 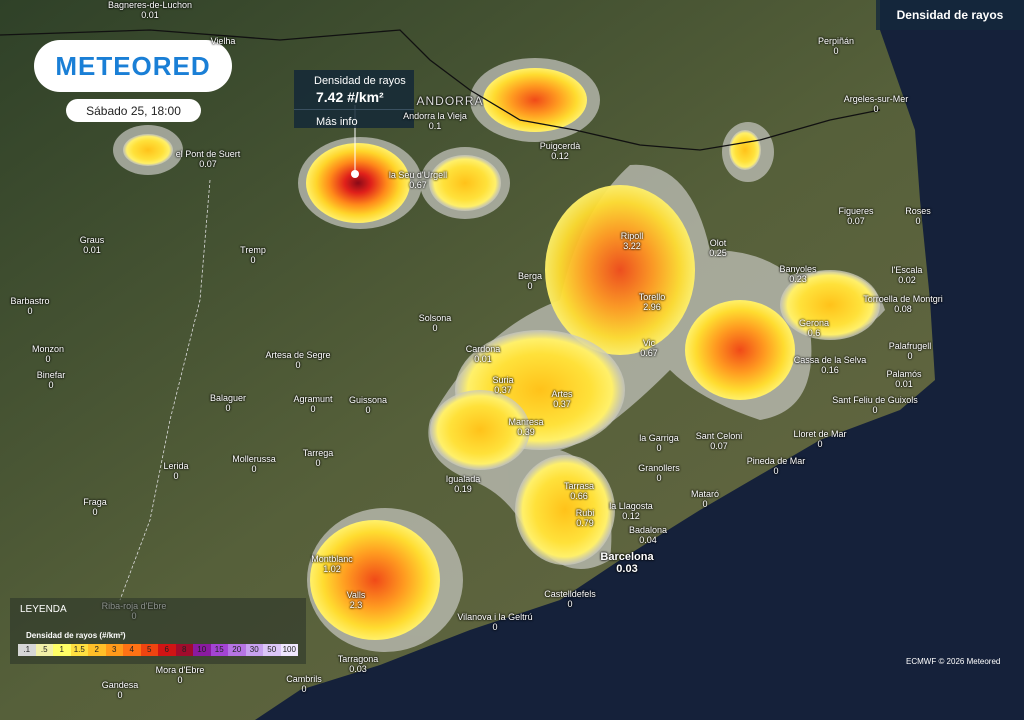 What do you see at coordinates (705, 494) in the screenshot?
I see `place-name: Mataró` at bounding box center [705, 494].